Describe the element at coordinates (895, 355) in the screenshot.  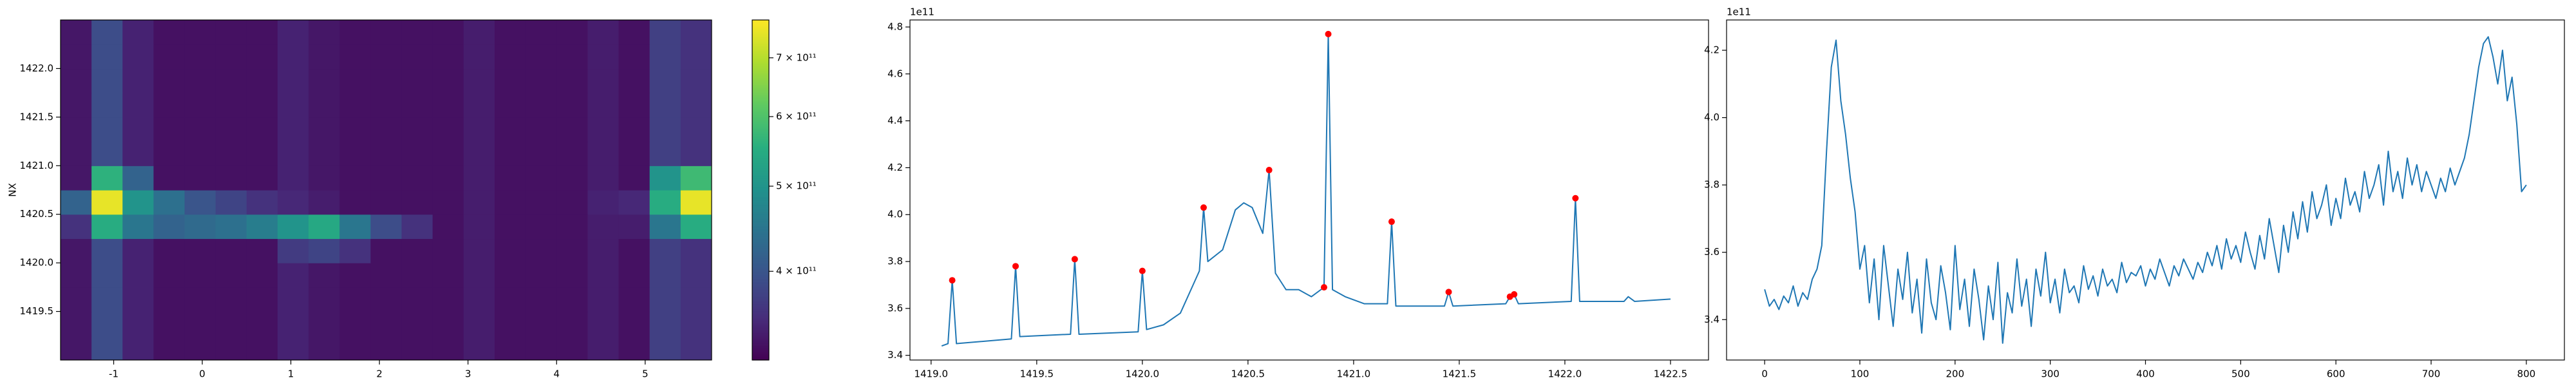
I see `y-tick-label: 3.4` at that location.